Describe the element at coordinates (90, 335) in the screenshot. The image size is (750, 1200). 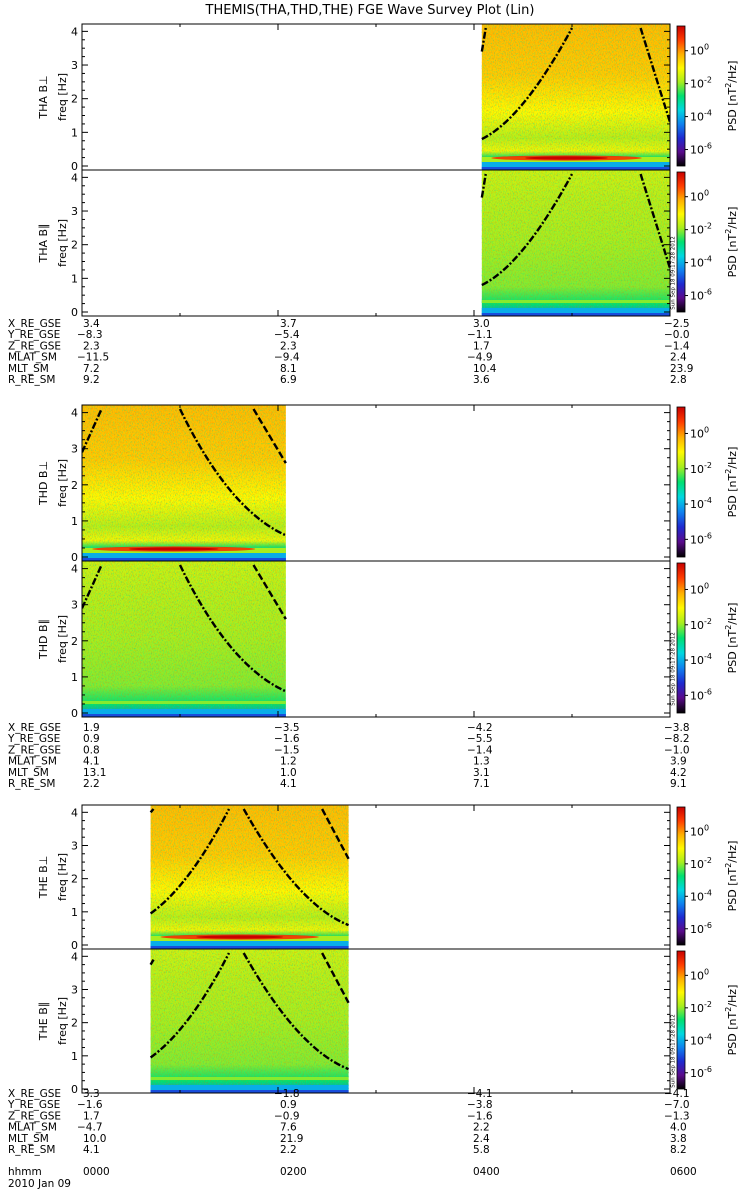
I see `ephemeris-value: −8.3` at that location.